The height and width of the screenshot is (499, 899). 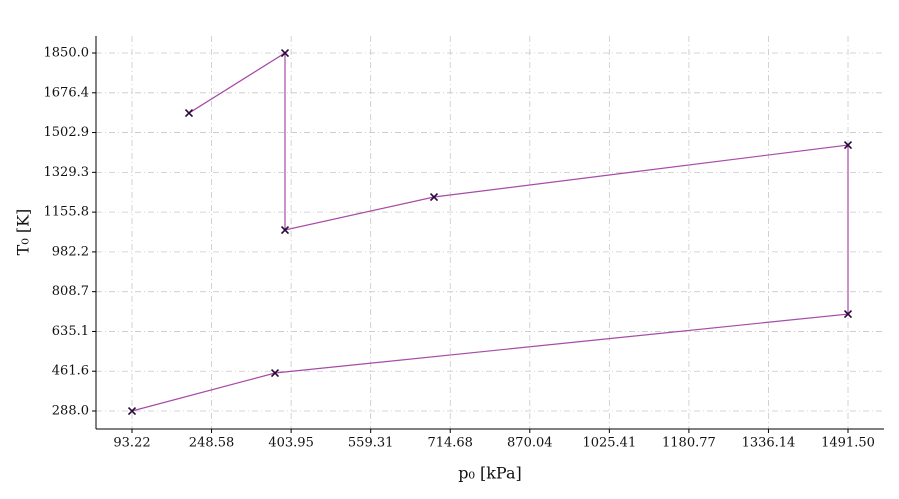 I want to click on x-tick-label: 1491.50, so click(x=848, y=443).